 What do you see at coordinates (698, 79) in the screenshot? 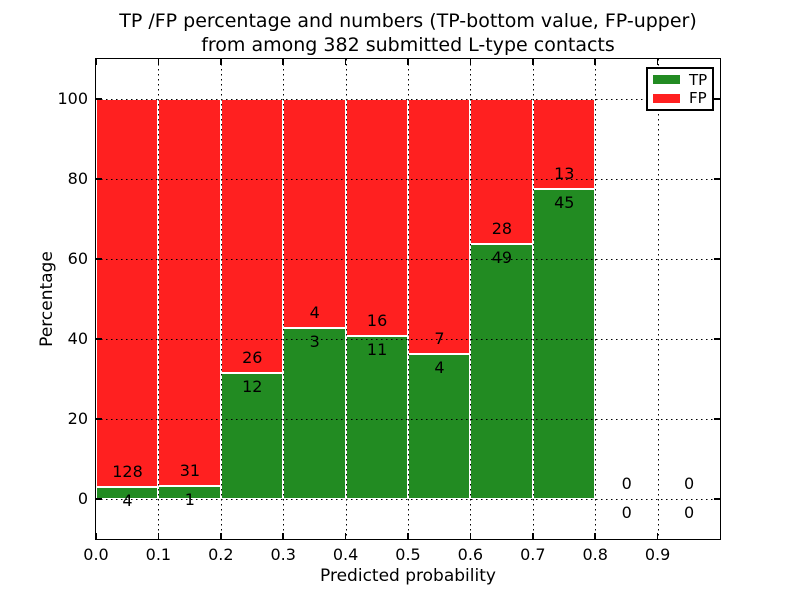
I see `legend-label-tp: TP` at bounding box center [698, 79].